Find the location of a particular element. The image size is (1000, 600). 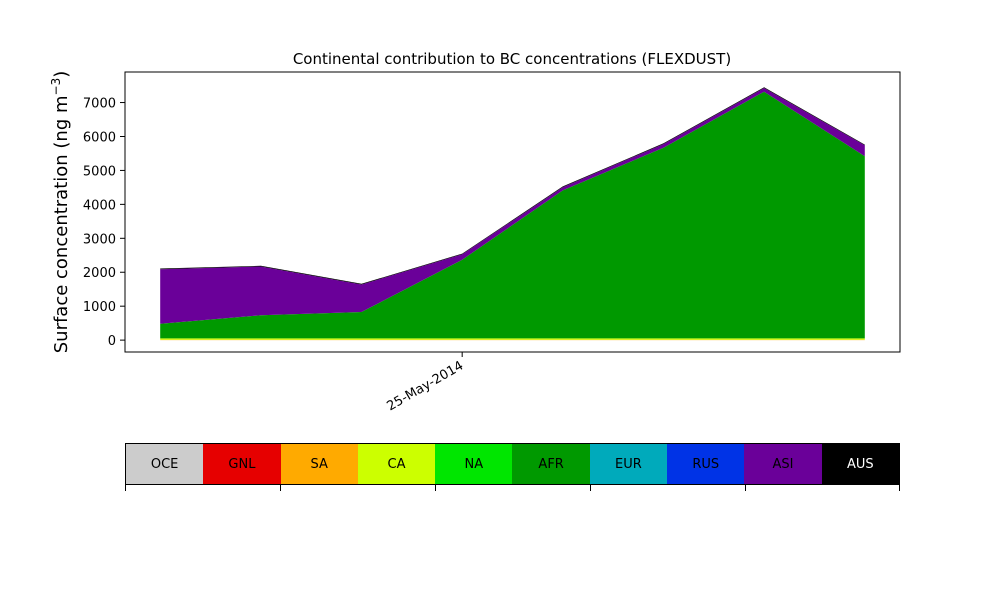

y-tick-label: 7000 is located at coordinates (99, 104).